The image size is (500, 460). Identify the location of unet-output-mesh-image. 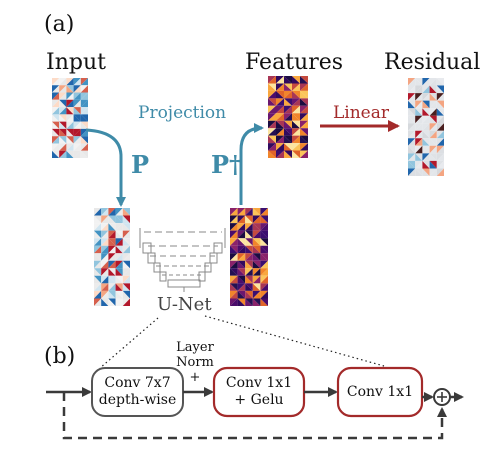
(249, 257).